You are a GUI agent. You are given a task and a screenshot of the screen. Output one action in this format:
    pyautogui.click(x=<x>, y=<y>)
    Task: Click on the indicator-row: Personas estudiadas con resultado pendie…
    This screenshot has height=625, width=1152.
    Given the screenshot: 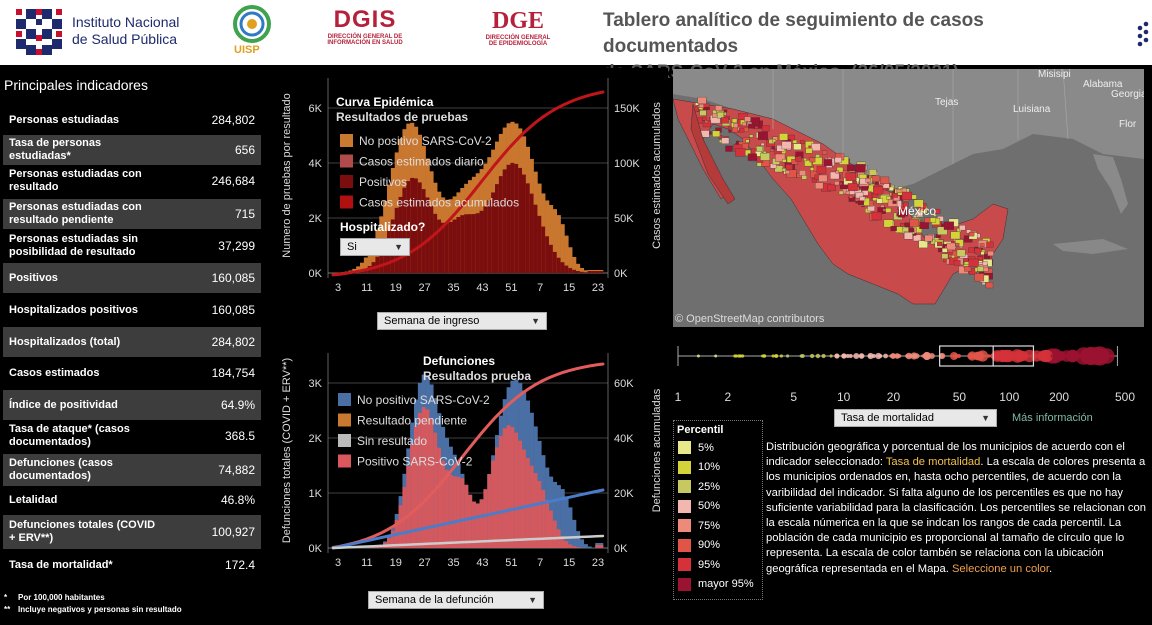 What is the action you would take?
    pyautogui.click(x=132, y=214)
    